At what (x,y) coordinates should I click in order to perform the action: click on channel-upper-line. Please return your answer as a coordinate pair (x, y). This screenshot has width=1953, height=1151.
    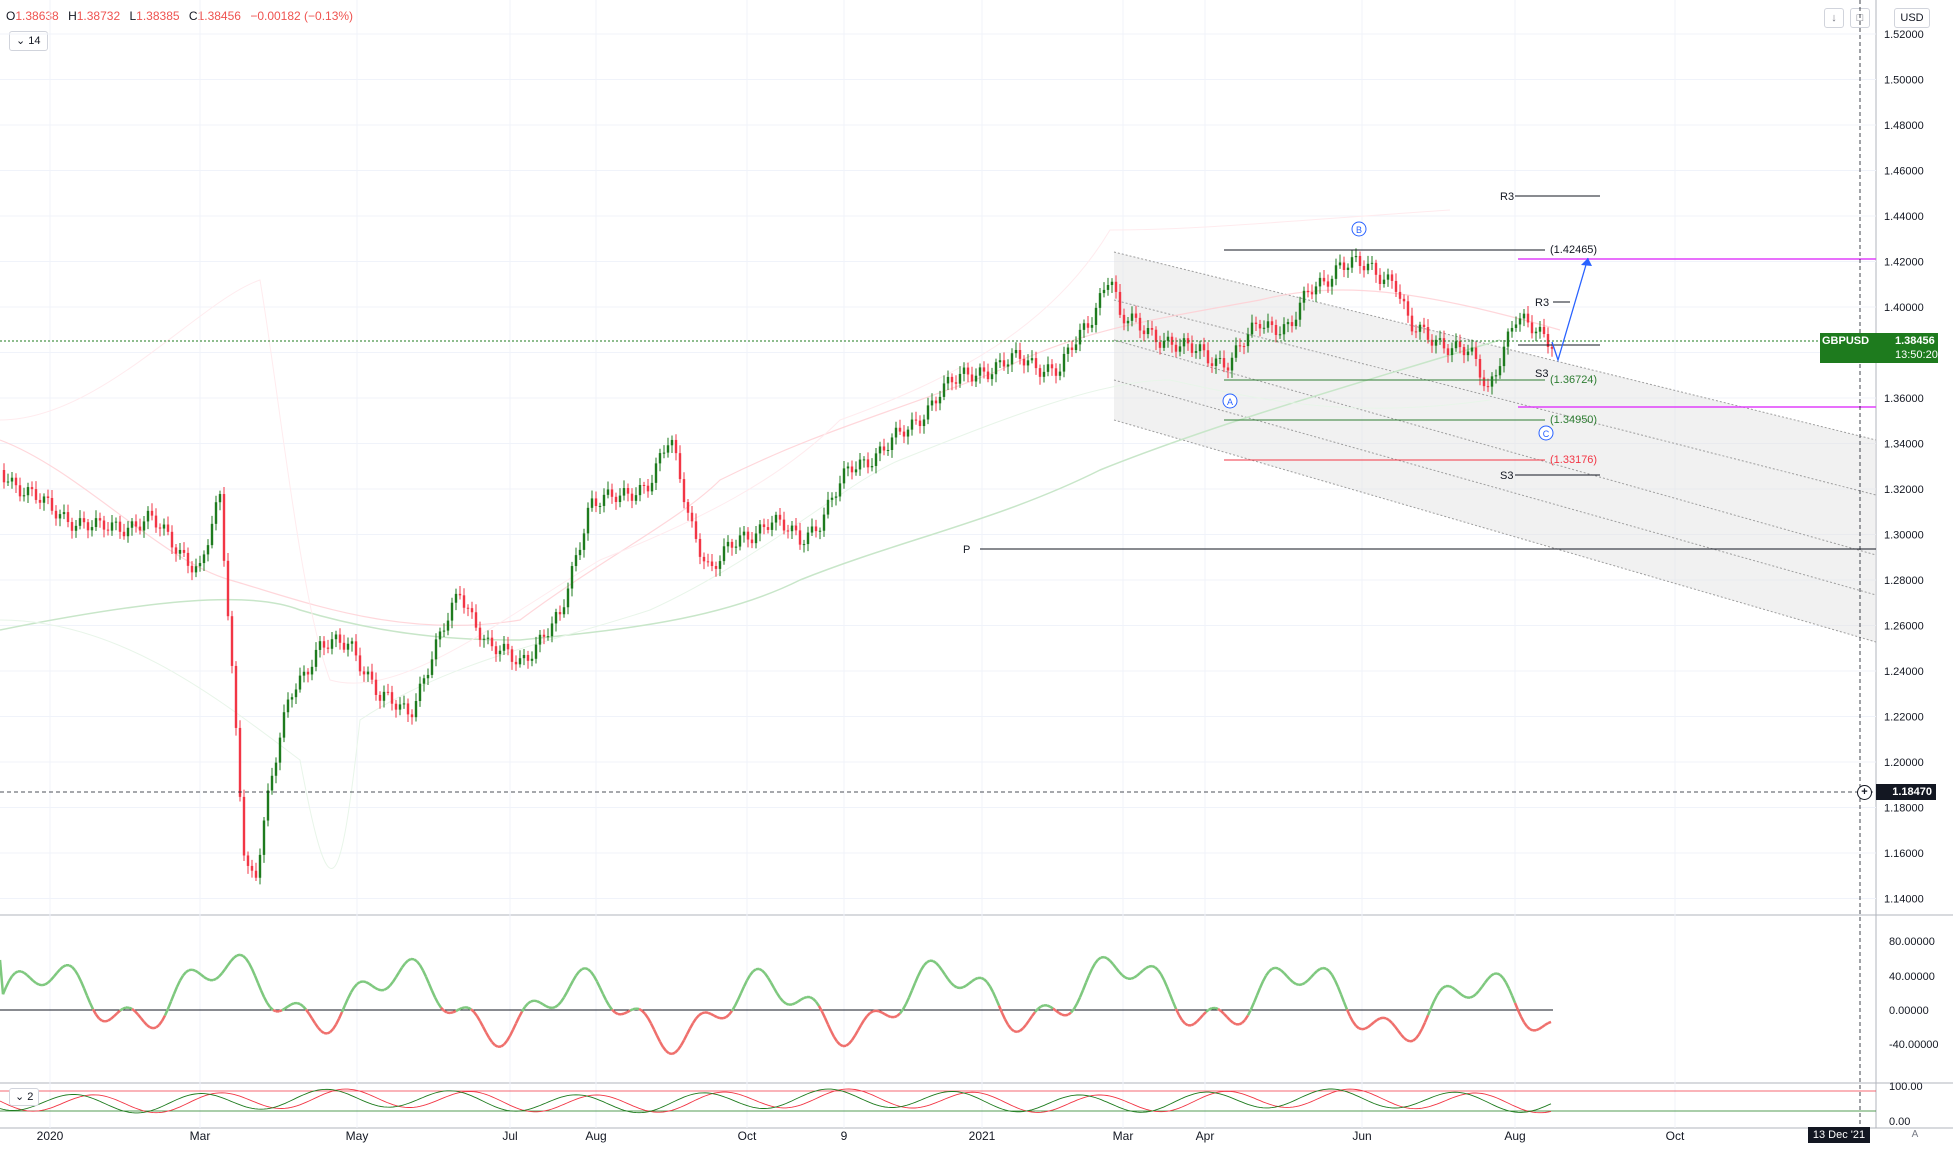
    Looking at the image, I should click on (1495, 346).